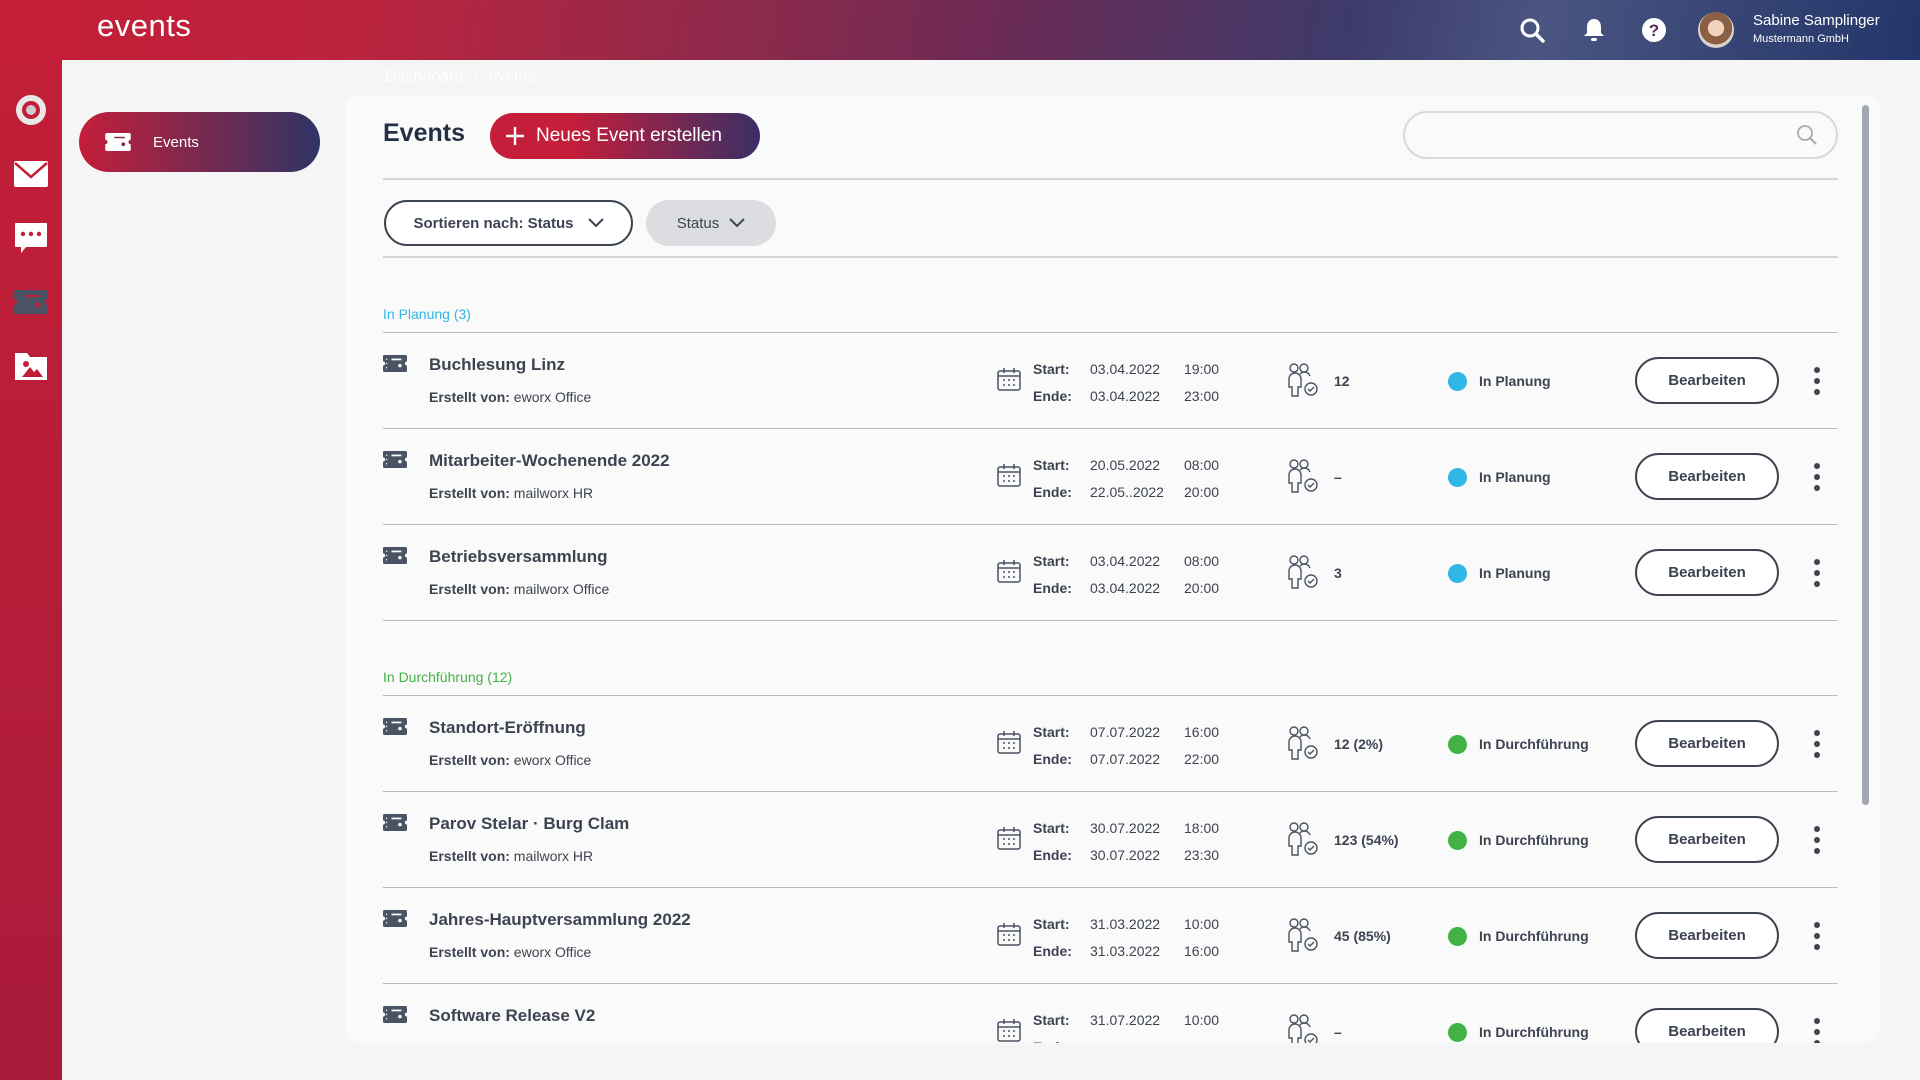  What do you see at coordinates (1125, 732) in the screenshot?
I see `start-date: 07.07.2022` at bounding box center [1125, 732].